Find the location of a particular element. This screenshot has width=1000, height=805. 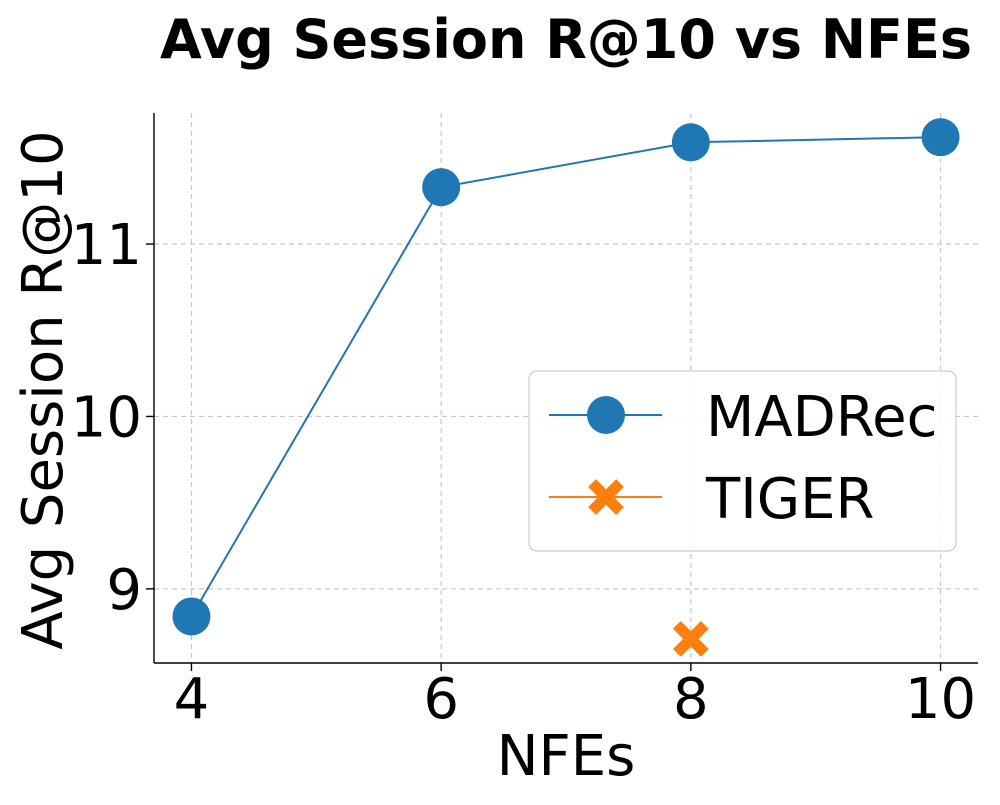

legend-madrec-label: MADRec is located at coordinates (821, 417).